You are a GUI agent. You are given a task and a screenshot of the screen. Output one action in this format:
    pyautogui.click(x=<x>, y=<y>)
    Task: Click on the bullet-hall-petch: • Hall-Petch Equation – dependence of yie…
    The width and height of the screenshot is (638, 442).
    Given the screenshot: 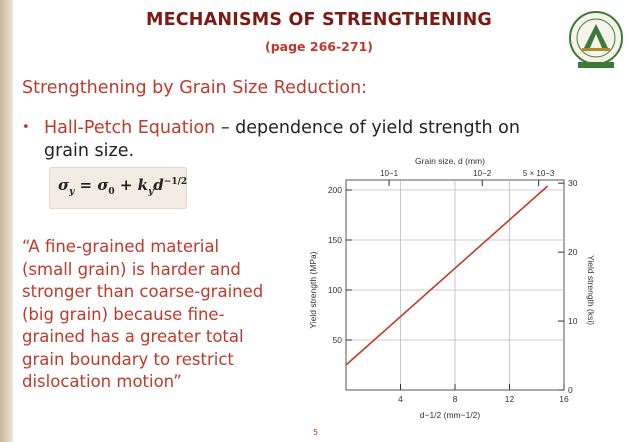 What is the action you would take?
    pyautogui.click(x=312, y=139)
    